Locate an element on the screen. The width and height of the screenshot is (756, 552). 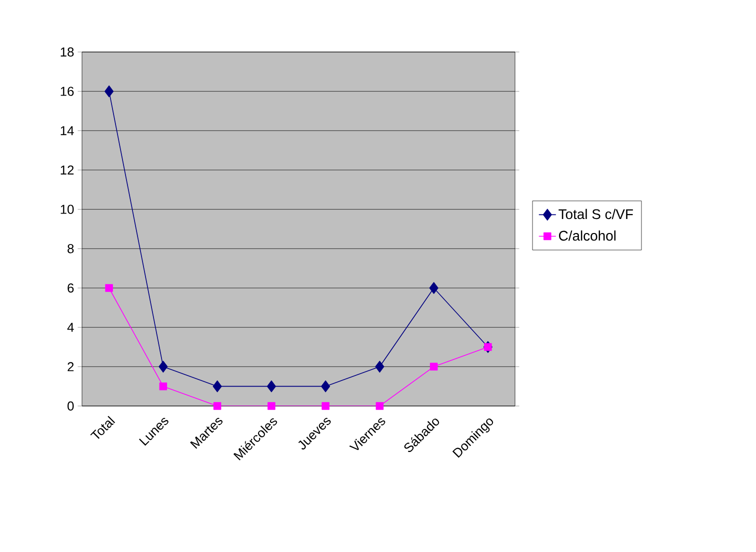
y-tick-label: 16 is located at coordinates (67, 91).